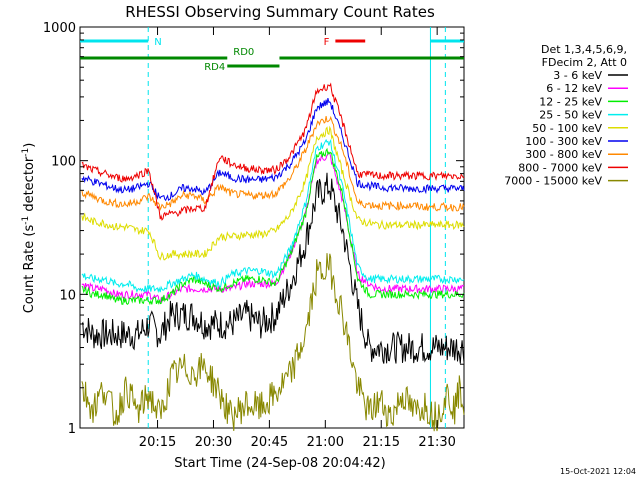 This screenshot has width=640, height=480. I want to click on legend-label: 300 - 800 keV, so click(563, 154).